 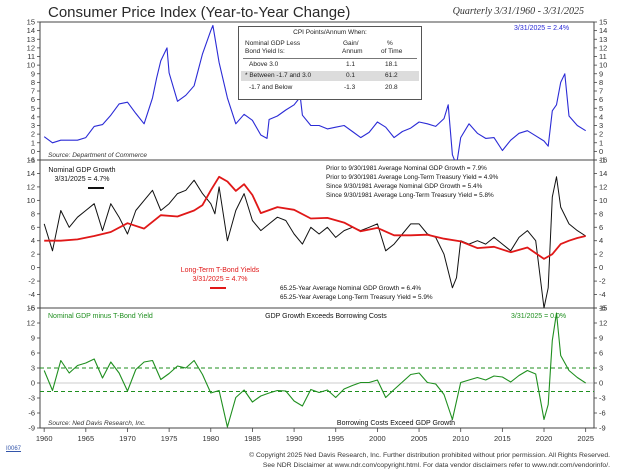 What do you see at coordinates (351, 64) in the screenshot?
I see `cpi-table-row-gain: 1.1` at bounding box center [351, 64].